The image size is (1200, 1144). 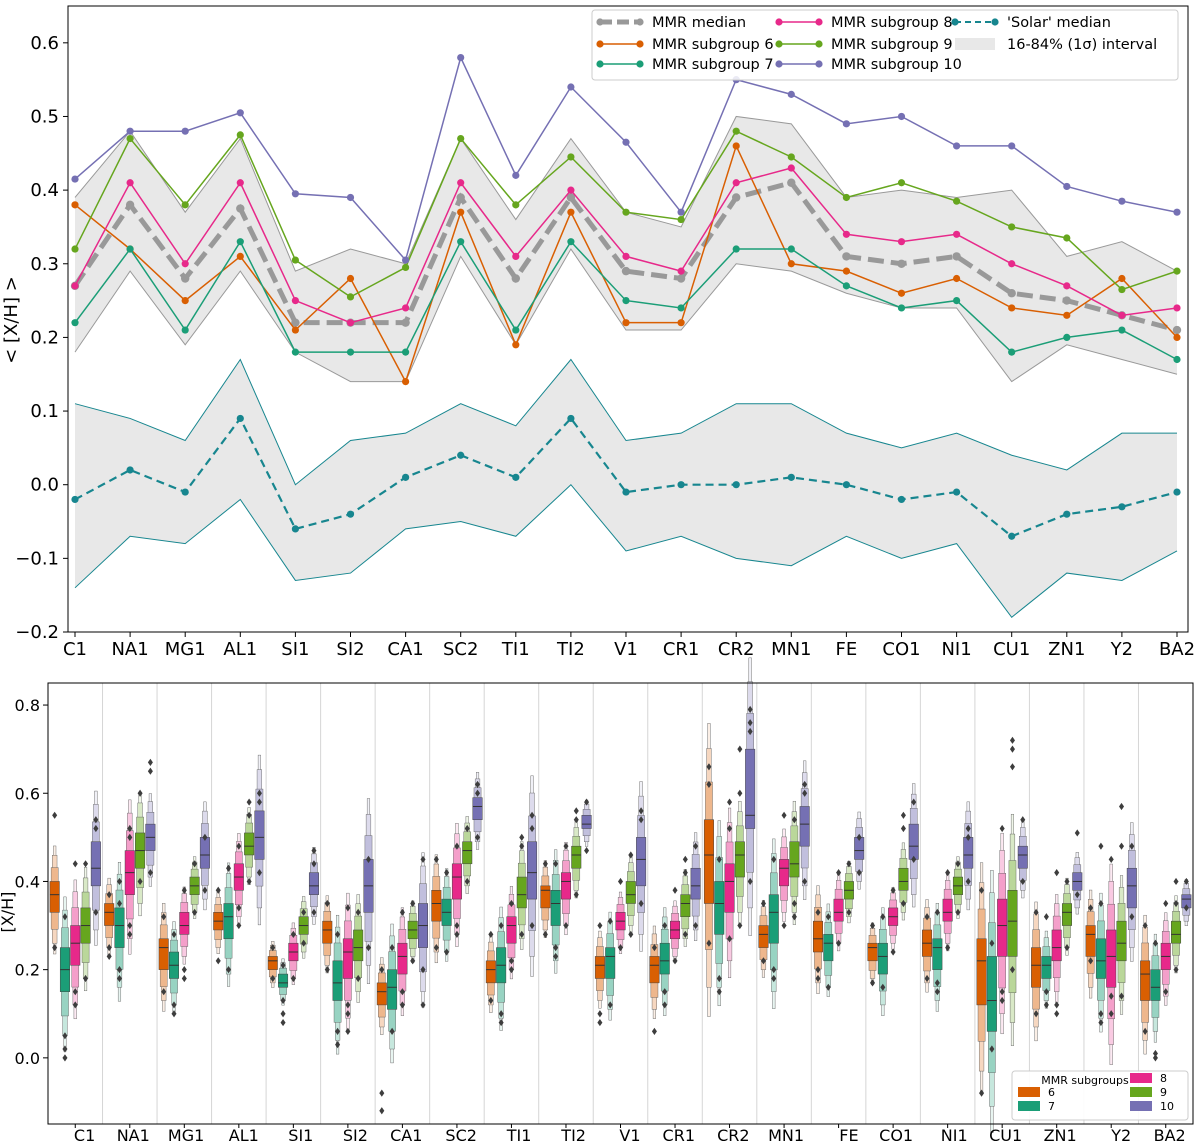 What do you see at coordinates (956, 649) in the screenshot?
I see `top-xtick-label: NI1` at bounding box center [956, 649].